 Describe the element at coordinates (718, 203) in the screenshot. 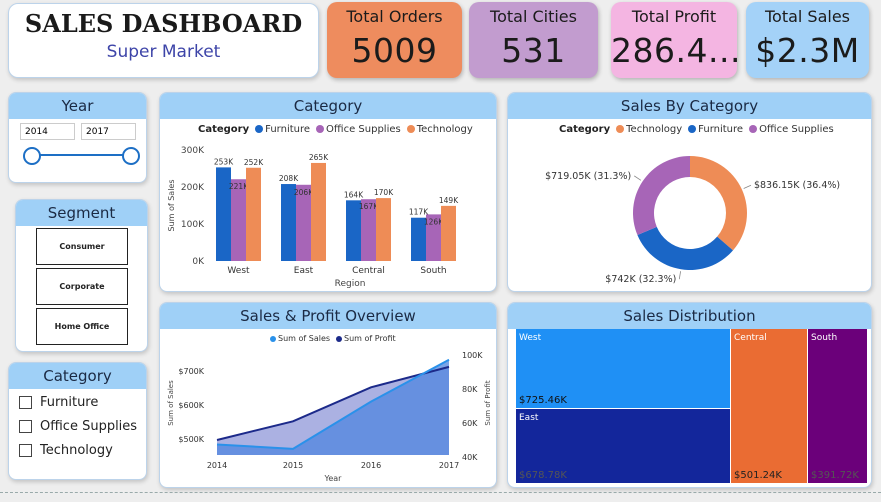

I see `donut-slice-technology` at that location.